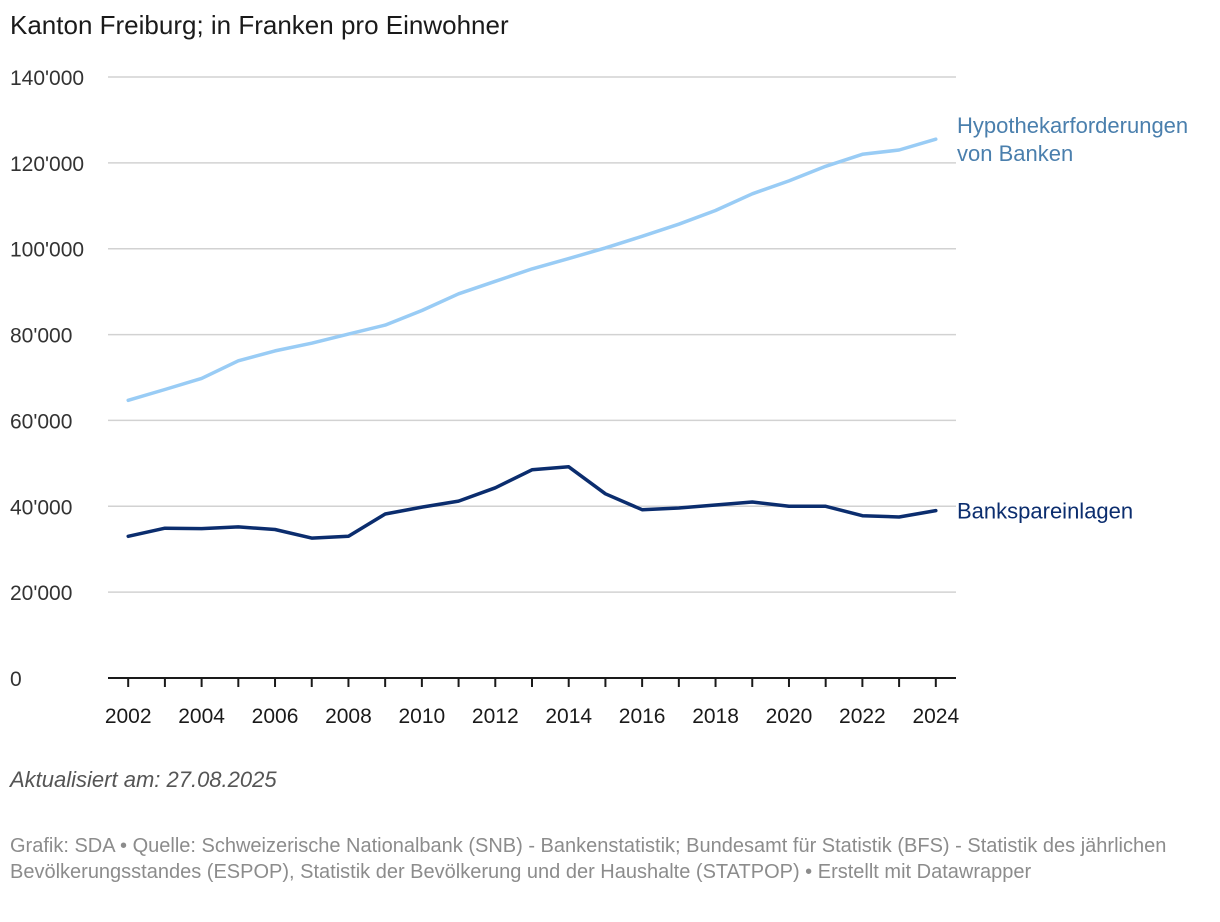 This screenshot has width=1220, height=922. Describe the element at coordinates (568, 716) in the screenshot. I see `x-tick-label: 2014` at that location.